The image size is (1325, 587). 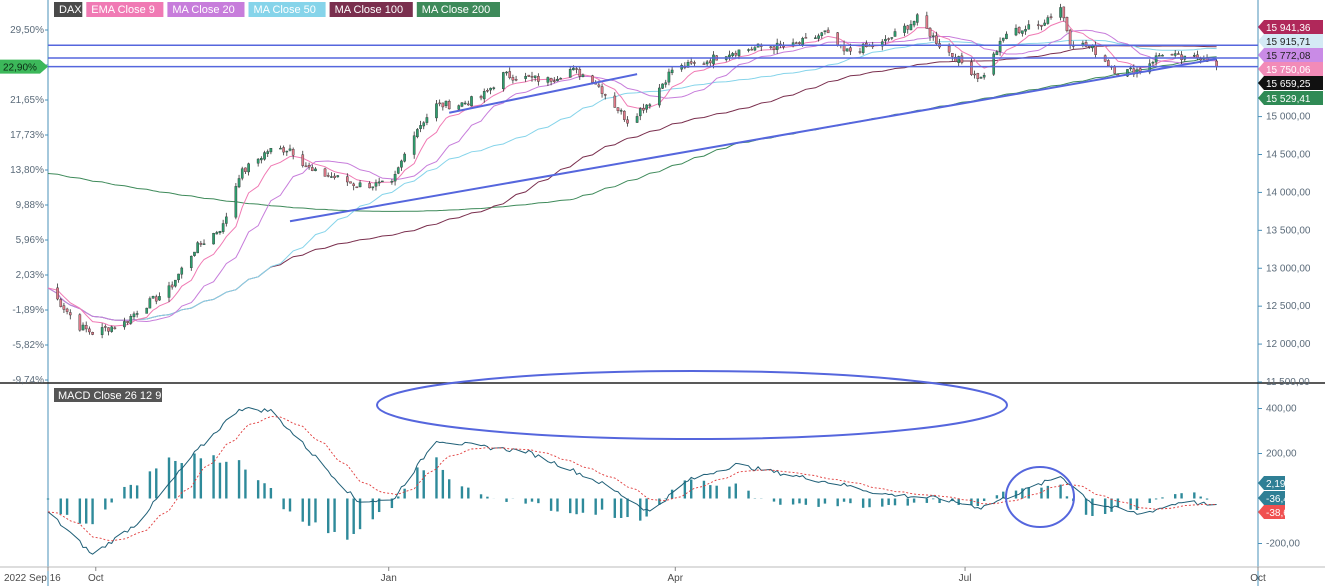 I want to click on legend-label: MA Close 50, so click(x=285, y=10).